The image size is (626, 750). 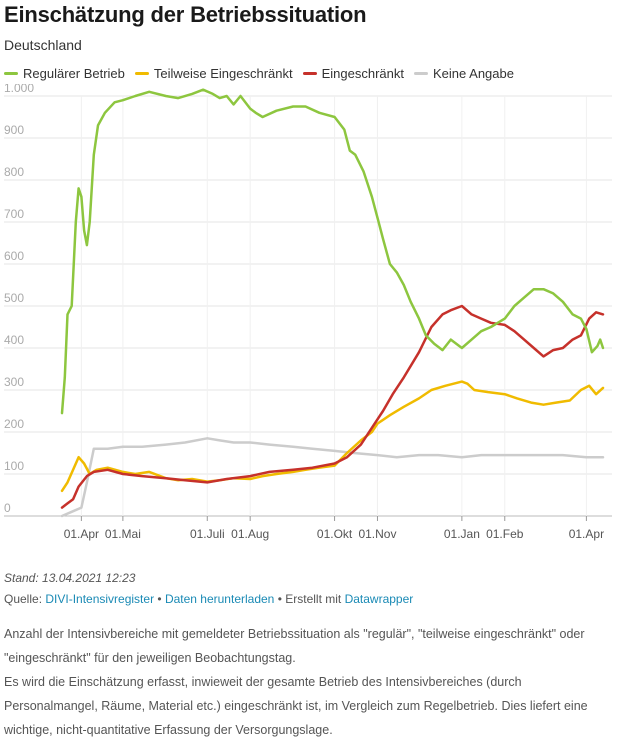 I want to click on x-tick-label: 01.Mai, so click(x=123, y=534).